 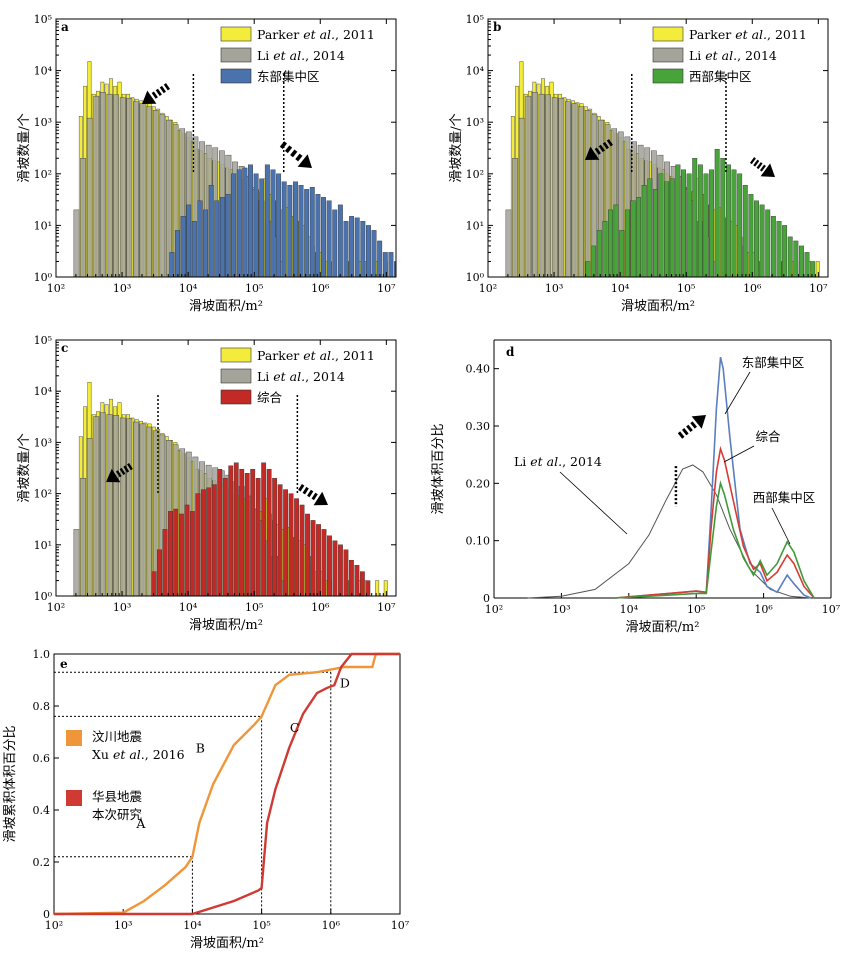 What do you see at coordinates (720, 76) in the screenshot?
I see `legend-label: 西部集中区` at bounding box center [720, 76].